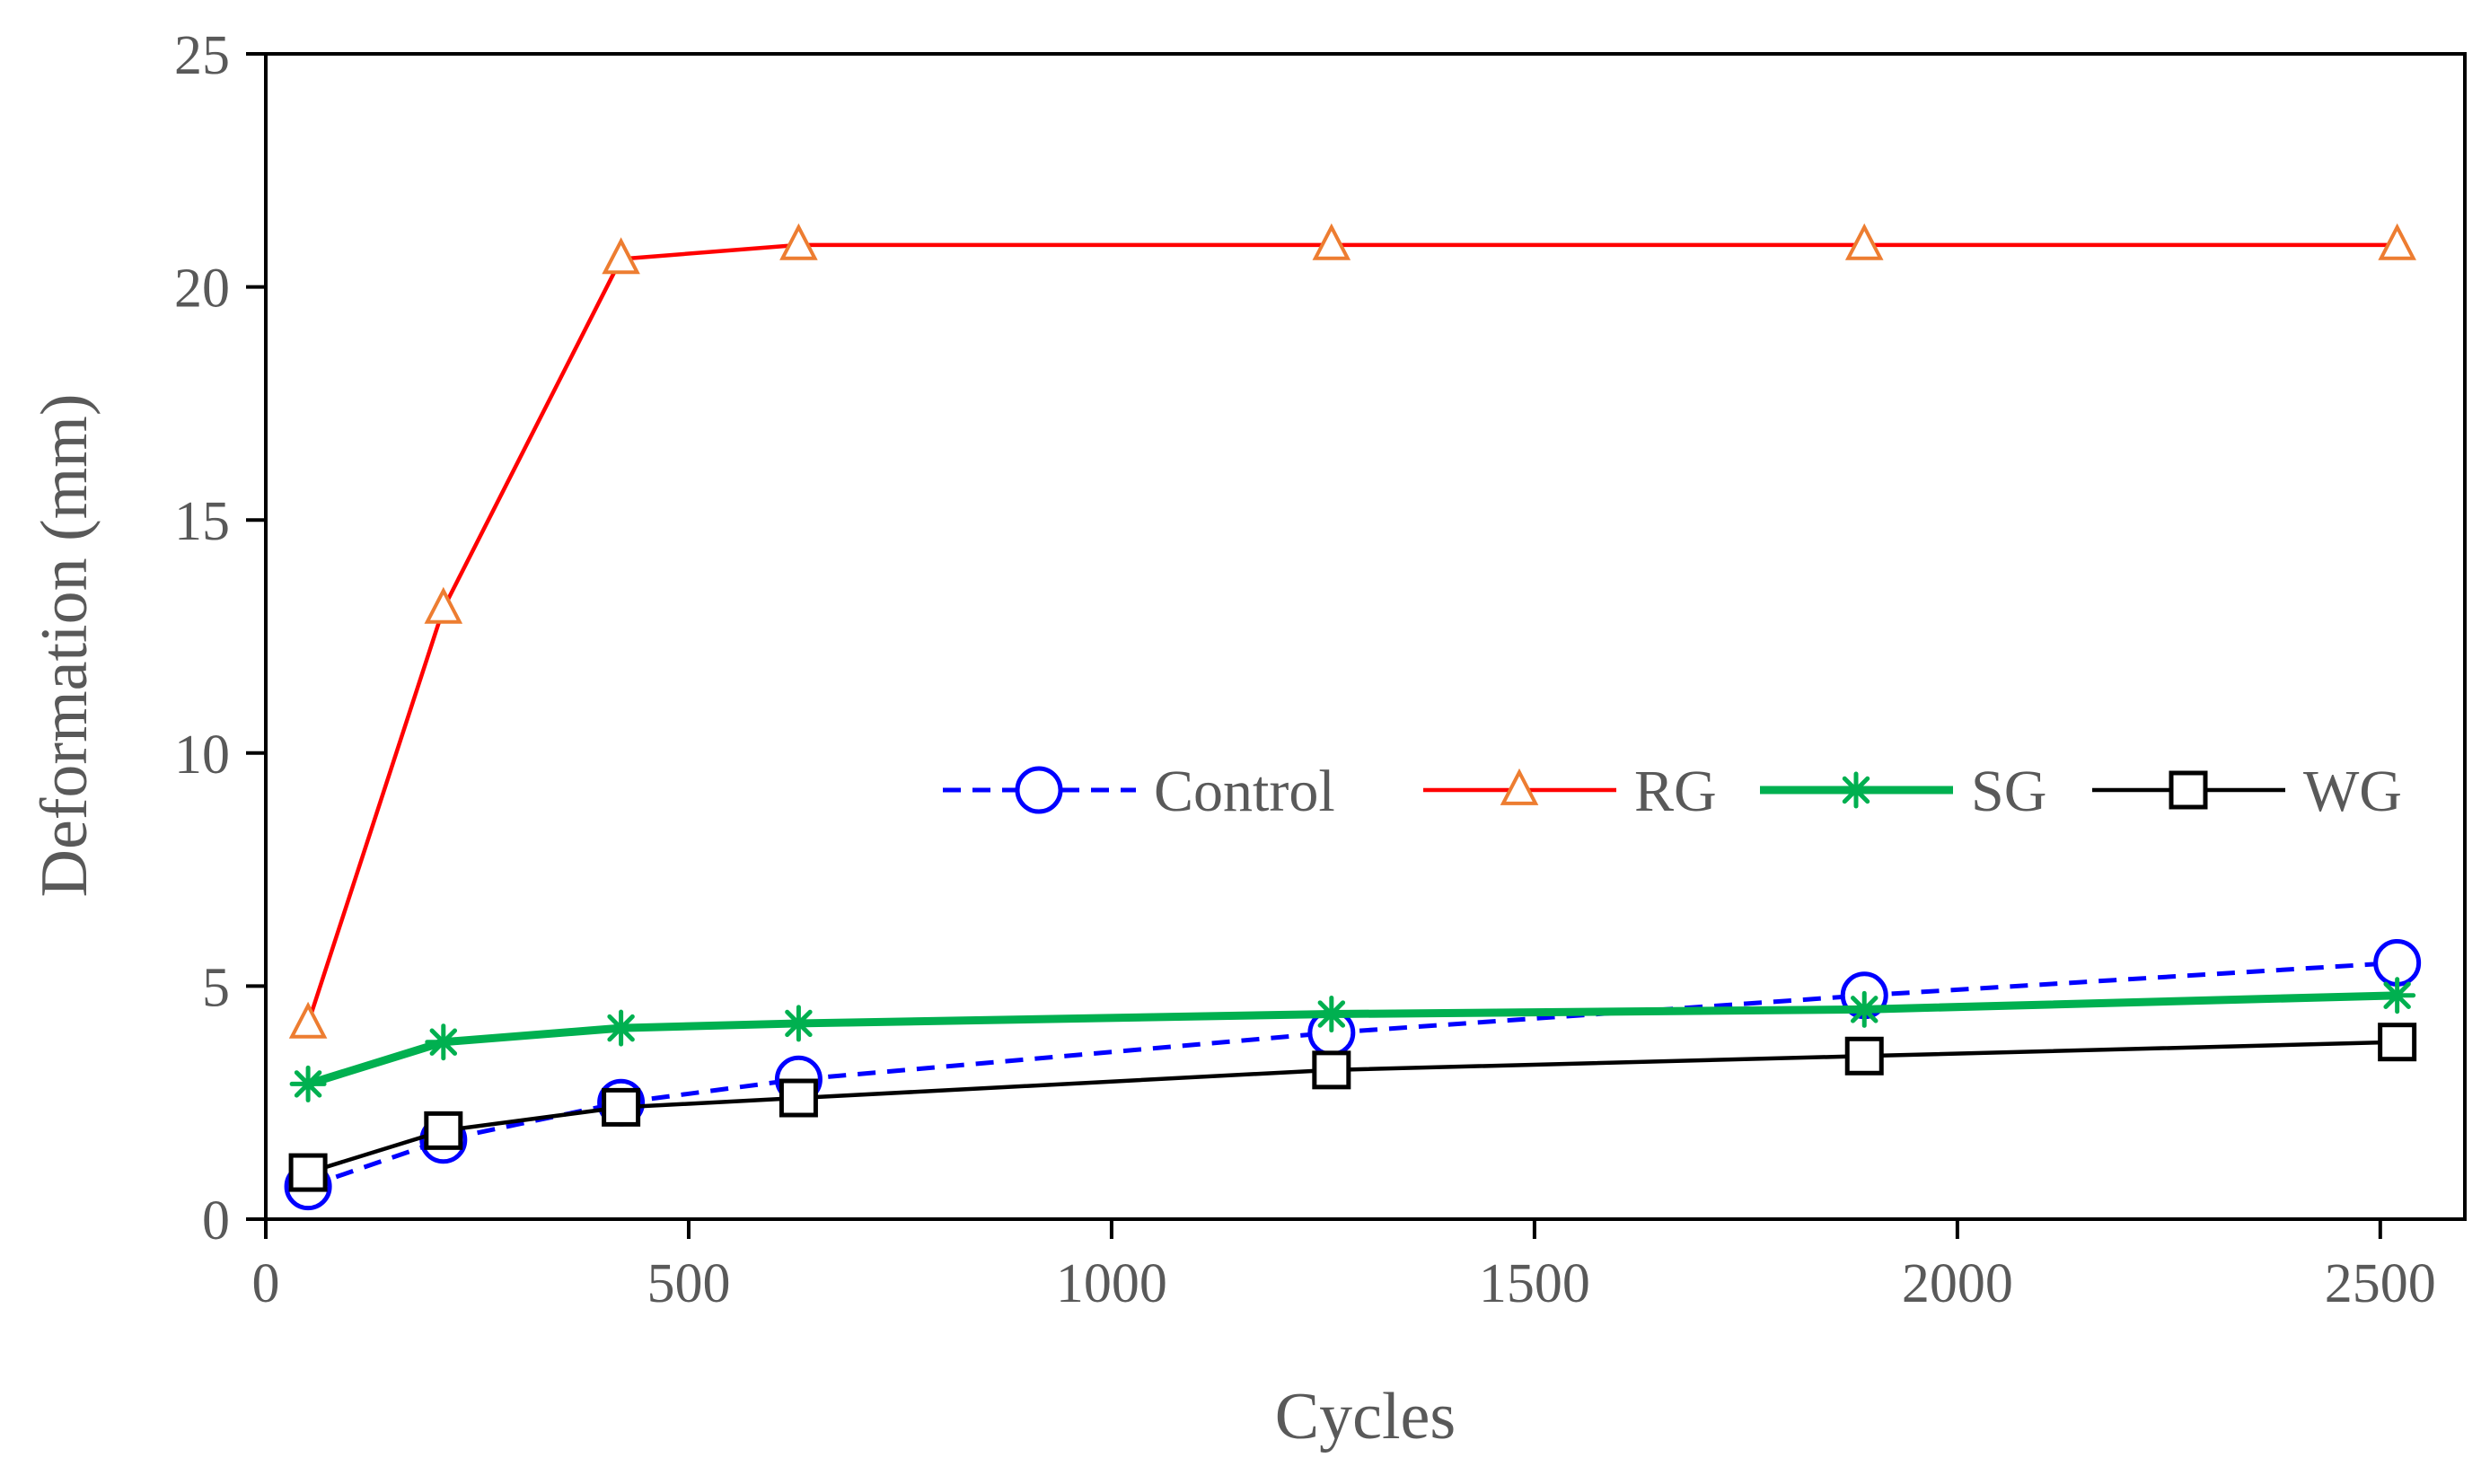 Image resolution: width=2490 pixels, height=1484 pixels. Describe the element at coordinates (64, 646) in the screenshot. I see `y-axis-title: Deformation (mm)` at that location.